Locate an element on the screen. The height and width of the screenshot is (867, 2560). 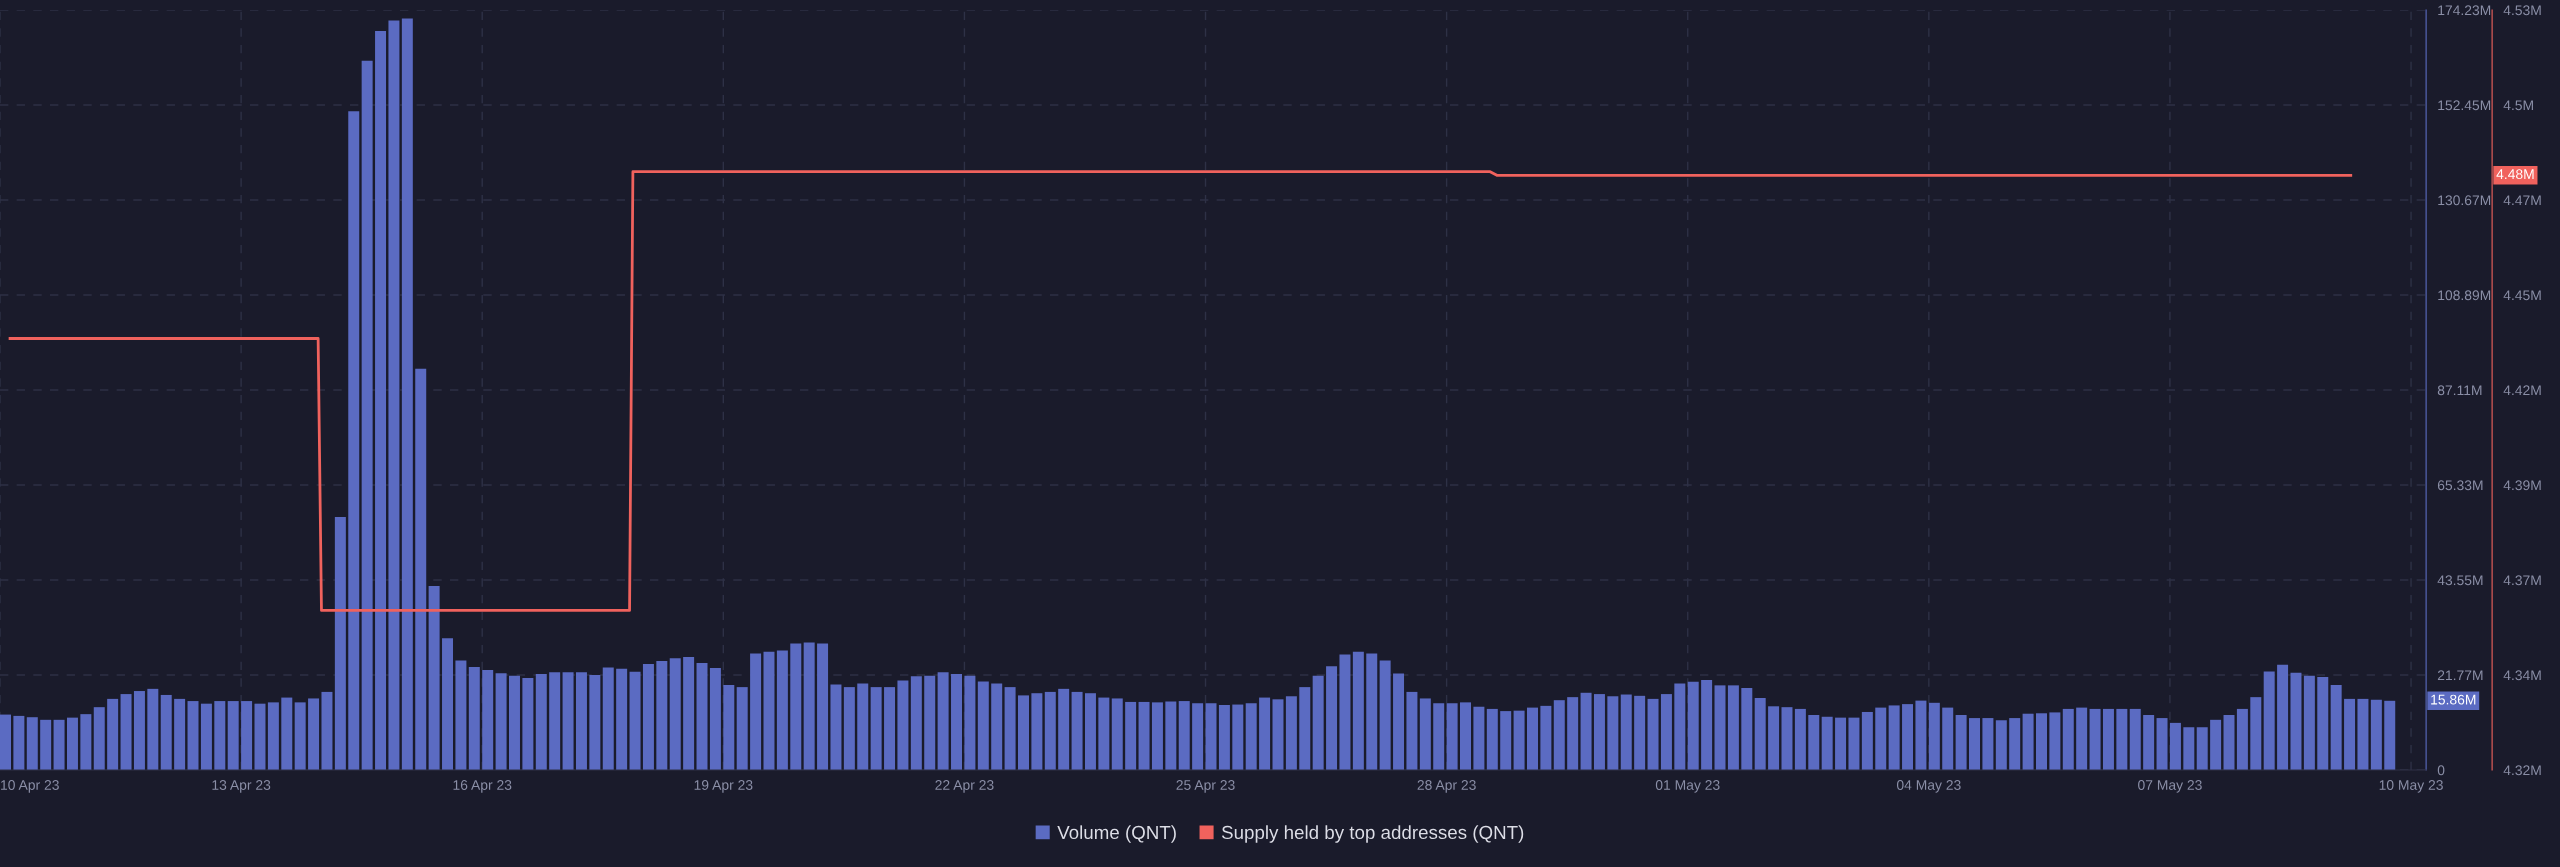
y-tick-label: 108.89M is located at coordinates (2464, 295).